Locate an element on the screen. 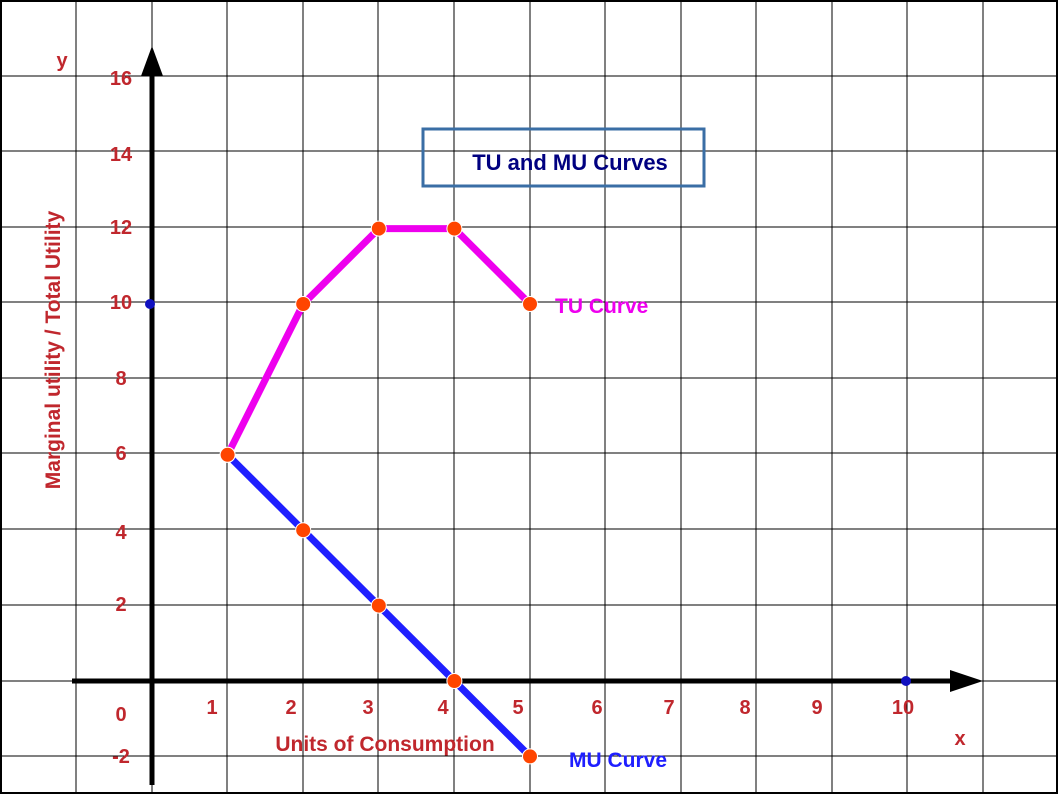 This screenshot has height=794, width=1058. y-tick-label: -2 is located at coordinates (121, 757).